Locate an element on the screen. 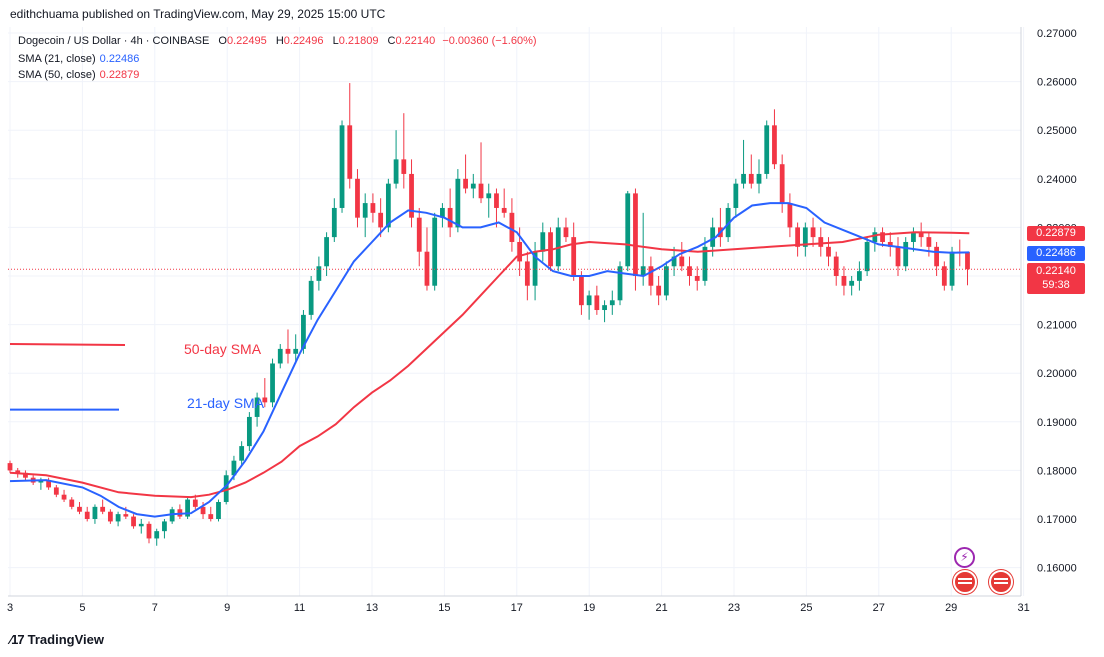 This screenshot has width=1104, height=657. sma50-legend: SMA (50, close) 0.22879 is located at coordinates (78, 75).